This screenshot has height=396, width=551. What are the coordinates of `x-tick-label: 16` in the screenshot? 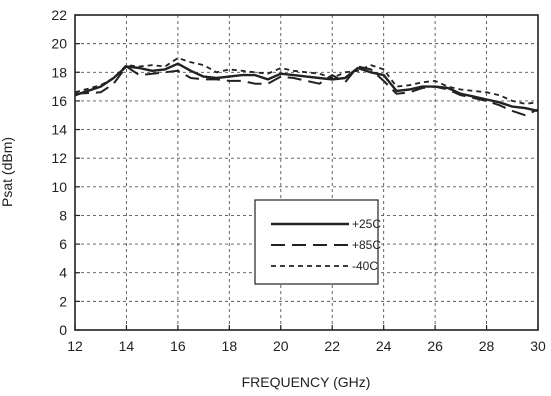 It's located at (178, 346).